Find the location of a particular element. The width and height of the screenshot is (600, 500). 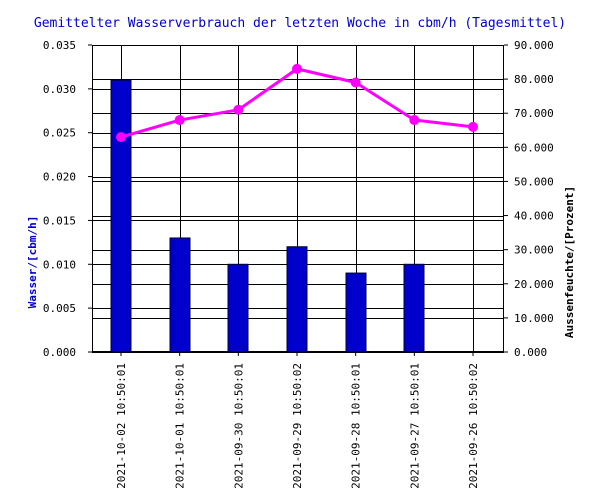

y-tick-label: 0.030 is located at coordinates (59, 89).